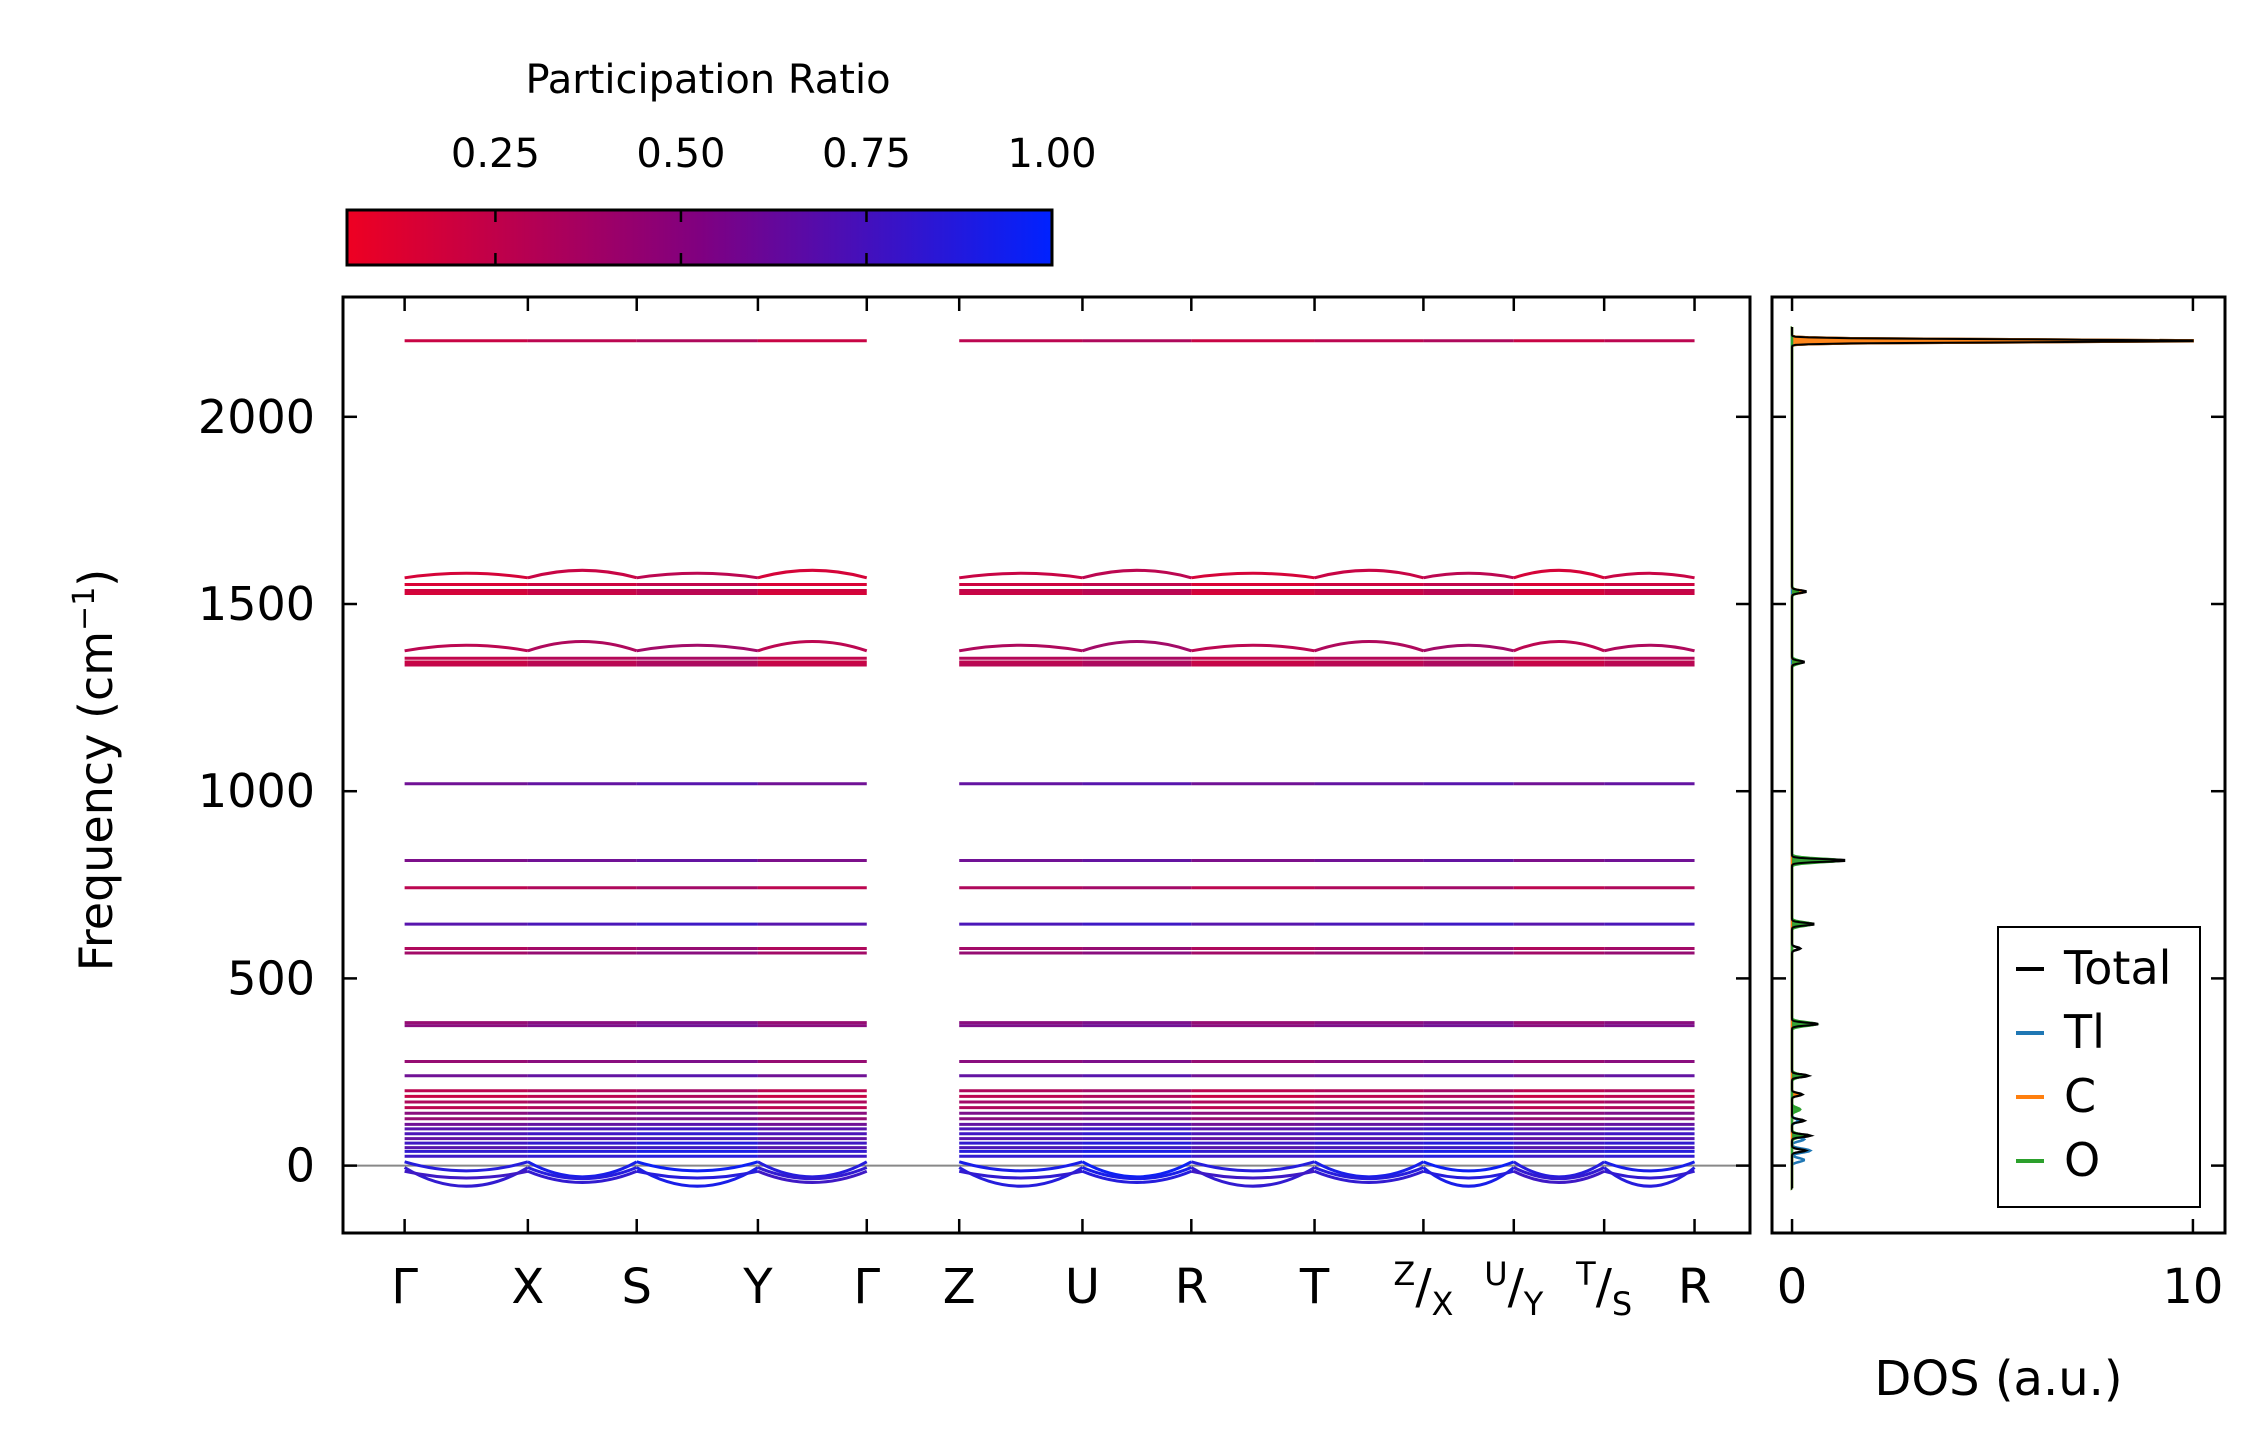 The width and height of the screenshot is (2264, 1455). What do you see at coordinates (1082, 1287) in the screenshot?
I see `kpoint-label: U` at bounding box center [1082, 1287].